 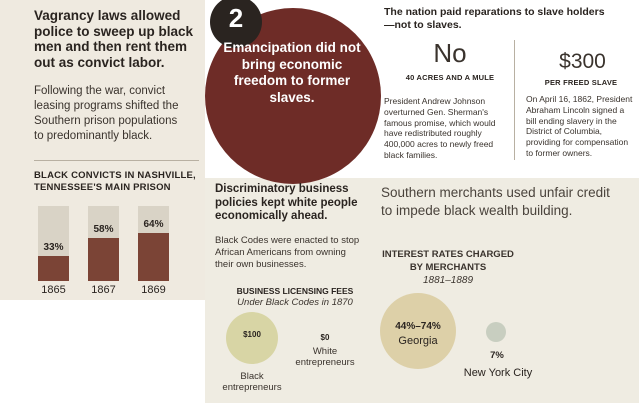 What do you see at coordinates (236, 24) in the screenshot?
I see `section-number-badge: 2` at bounding box center [236, 24].